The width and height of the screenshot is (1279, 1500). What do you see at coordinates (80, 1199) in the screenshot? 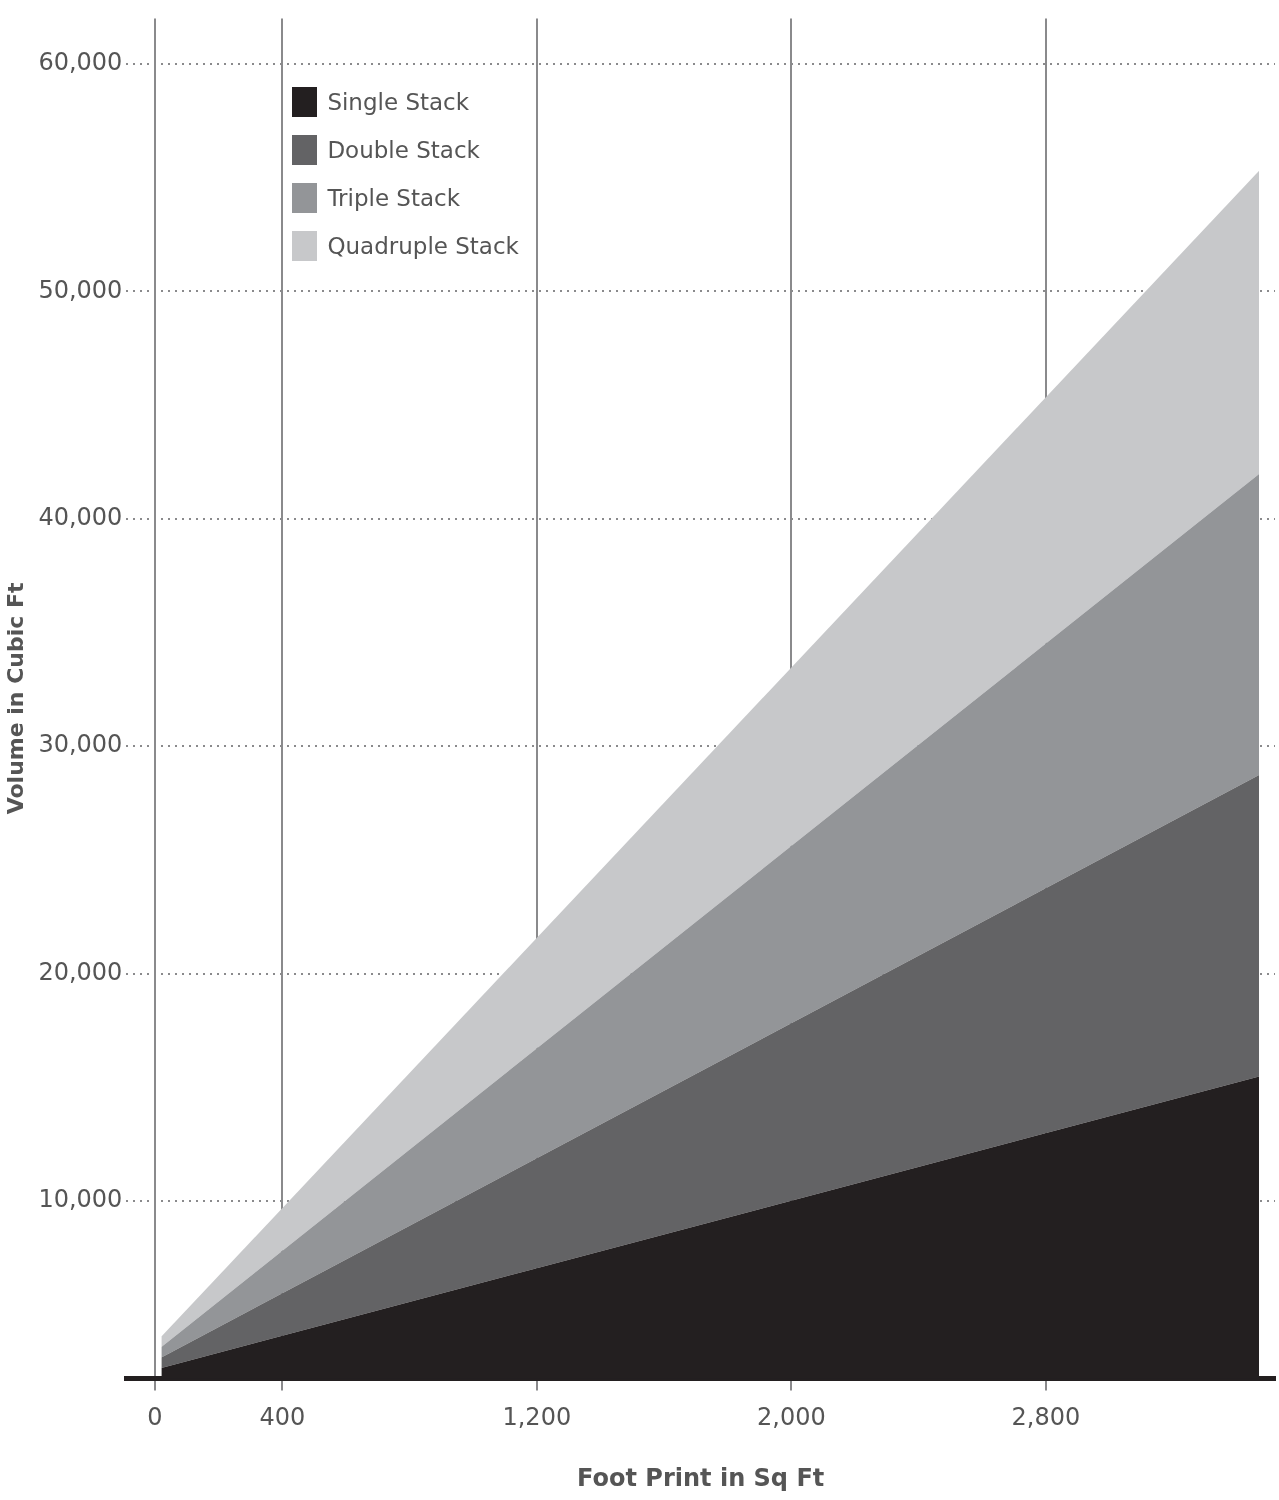
I see `y-tick-label: 10,000` at bounding box center [80, 1199].